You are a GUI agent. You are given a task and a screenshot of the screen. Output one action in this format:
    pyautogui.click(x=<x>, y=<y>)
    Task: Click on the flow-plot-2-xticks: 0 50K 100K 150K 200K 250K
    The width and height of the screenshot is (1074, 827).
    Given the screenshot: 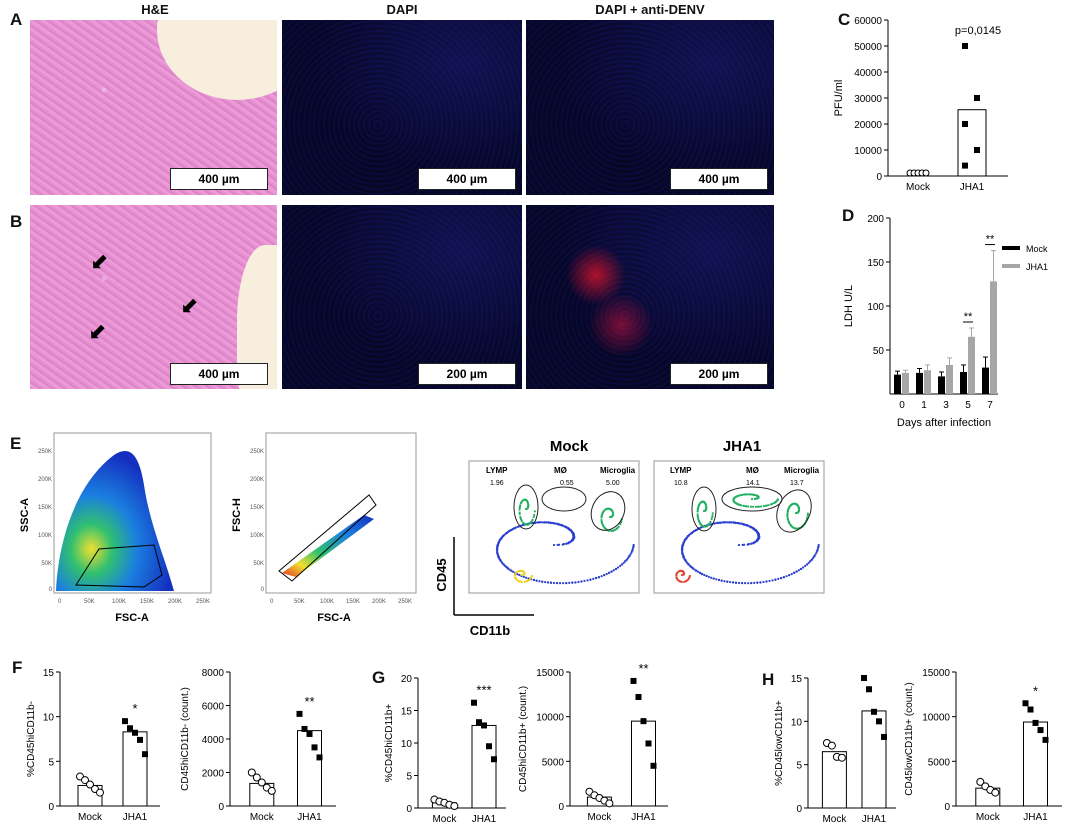 What is the action you would take?
    pyautogui.click(x=341, y=602)
    